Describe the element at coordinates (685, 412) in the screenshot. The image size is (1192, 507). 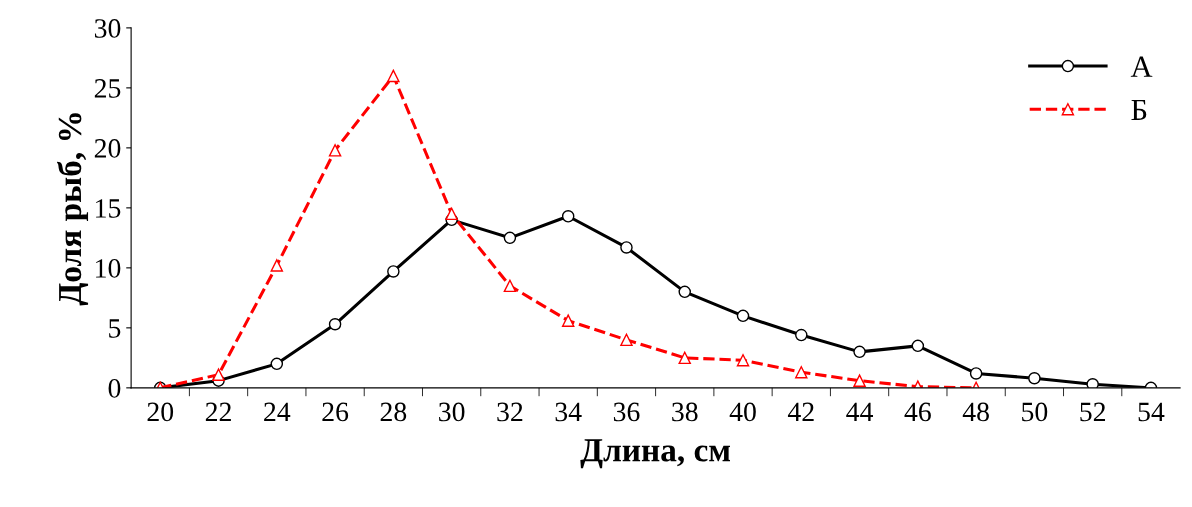
I see `x-tick-label: 38` at that location.